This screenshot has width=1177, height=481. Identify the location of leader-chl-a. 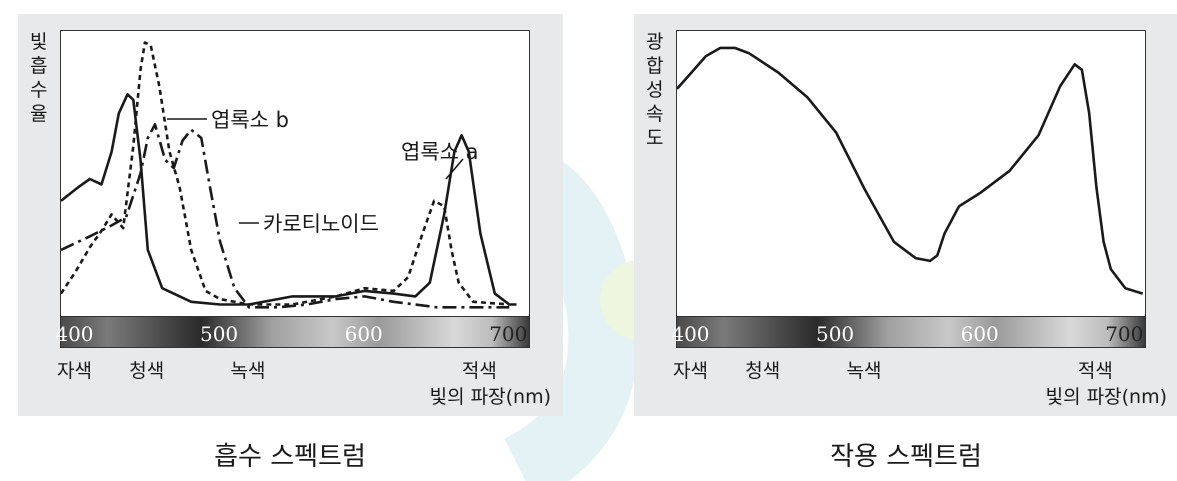
(454, 169).